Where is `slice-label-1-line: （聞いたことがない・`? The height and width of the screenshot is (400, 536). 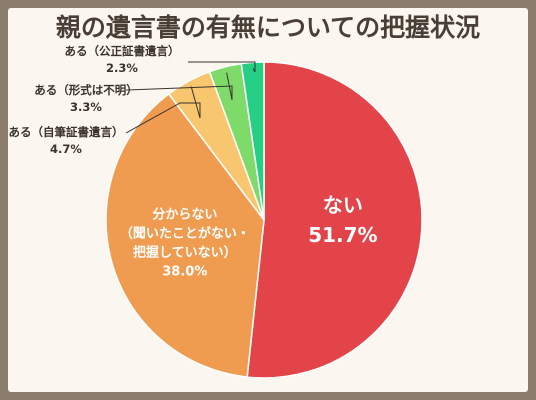
slice-label-1-line: （聞いたことがない・ is located at coordinates (185, 233).